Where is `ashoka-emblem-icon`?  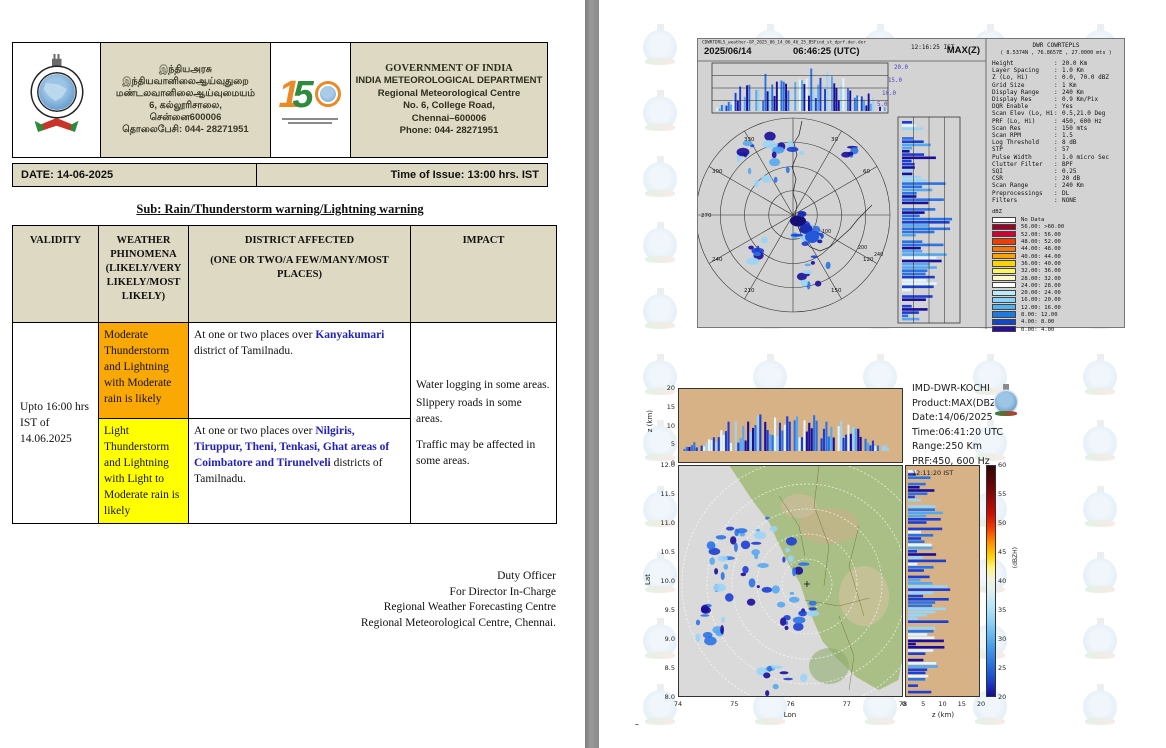
ashoka-emblem-icon is located at coordinates (1006, 387).